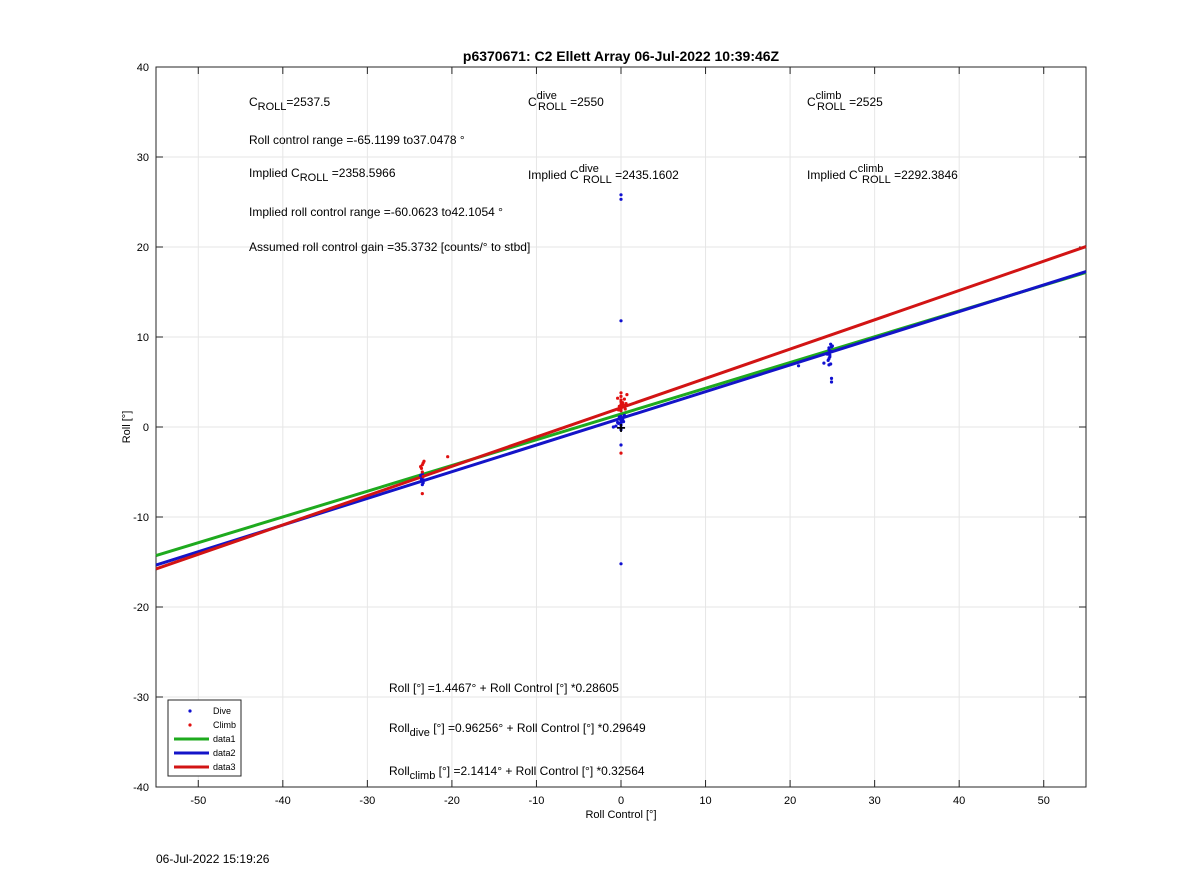  I want to click on legend-label: data2, so click(224, 753).